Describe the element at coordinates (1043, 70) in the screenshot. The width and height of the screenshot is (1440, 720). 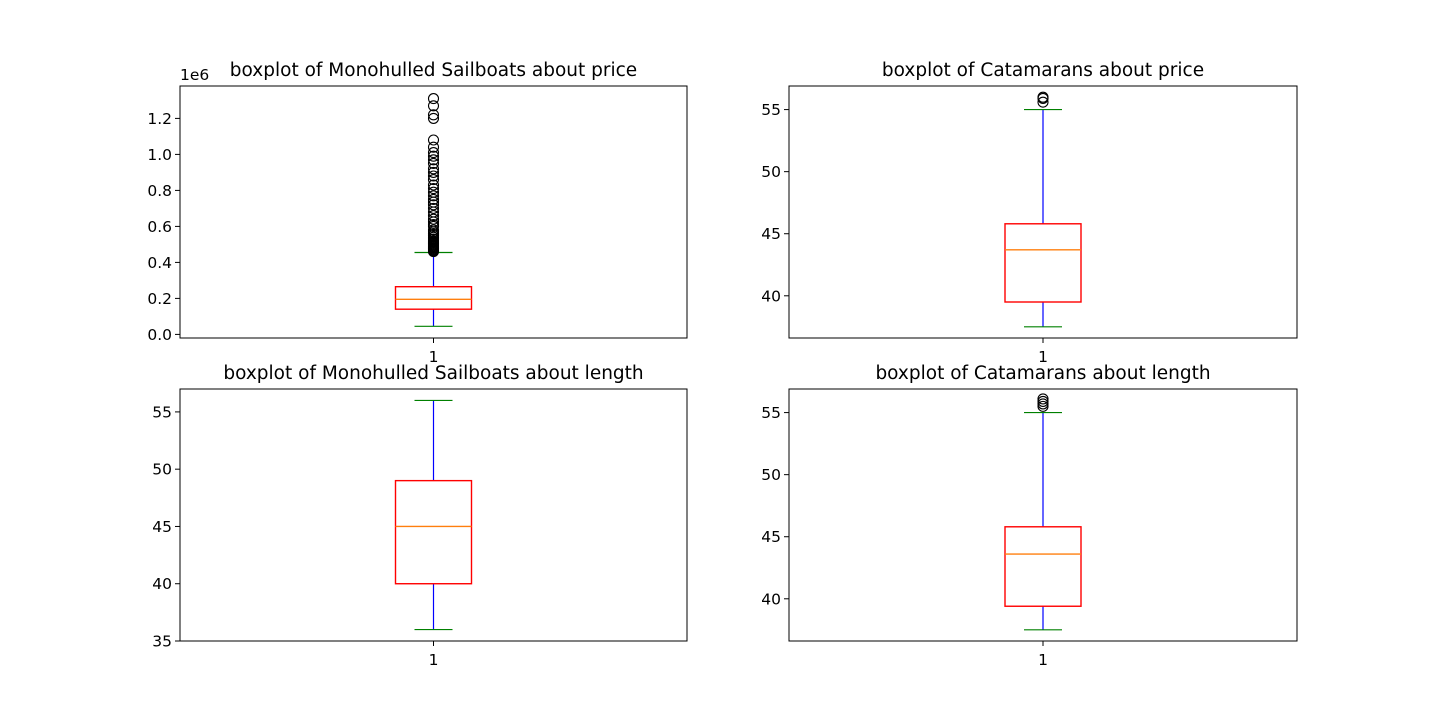
I see `chart-title: boxplot of Catamarans about price` at that location.